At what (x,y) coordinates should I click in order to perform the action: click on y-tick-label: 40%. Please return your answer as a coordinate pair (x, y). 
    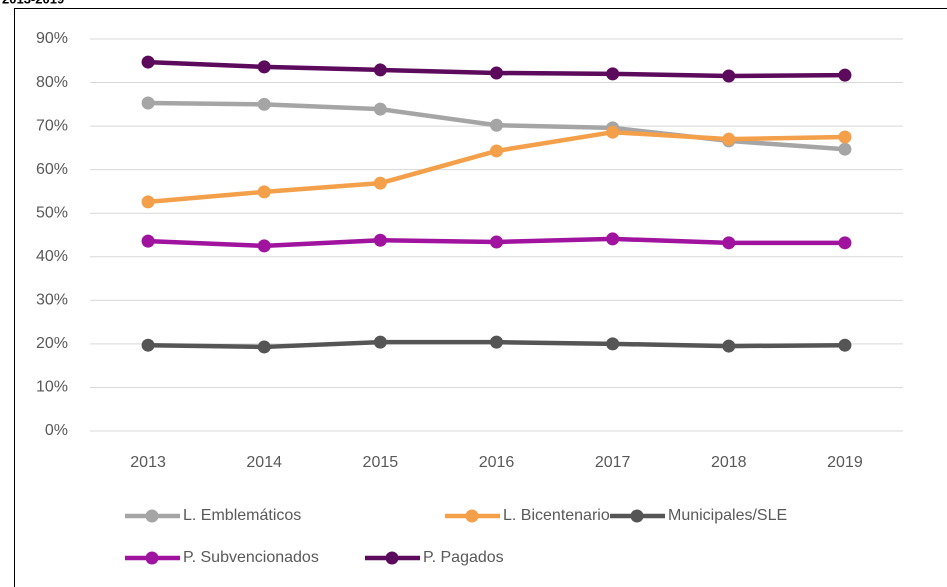
    Looking at the image, I should click on (52, 256).